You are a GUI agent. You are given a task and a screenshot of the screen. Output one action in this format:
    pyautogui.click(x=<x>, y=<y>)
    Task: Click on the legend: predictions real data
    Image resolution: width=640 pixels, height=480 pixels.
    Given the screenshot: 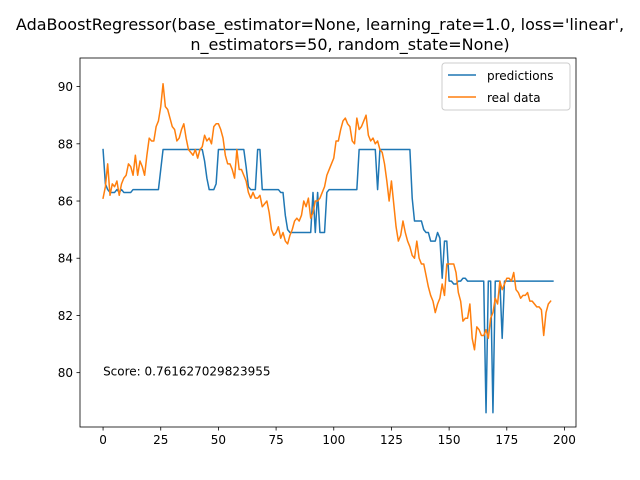 What is the action you would take?
    pyautogui.click(x=506, y=86)
    